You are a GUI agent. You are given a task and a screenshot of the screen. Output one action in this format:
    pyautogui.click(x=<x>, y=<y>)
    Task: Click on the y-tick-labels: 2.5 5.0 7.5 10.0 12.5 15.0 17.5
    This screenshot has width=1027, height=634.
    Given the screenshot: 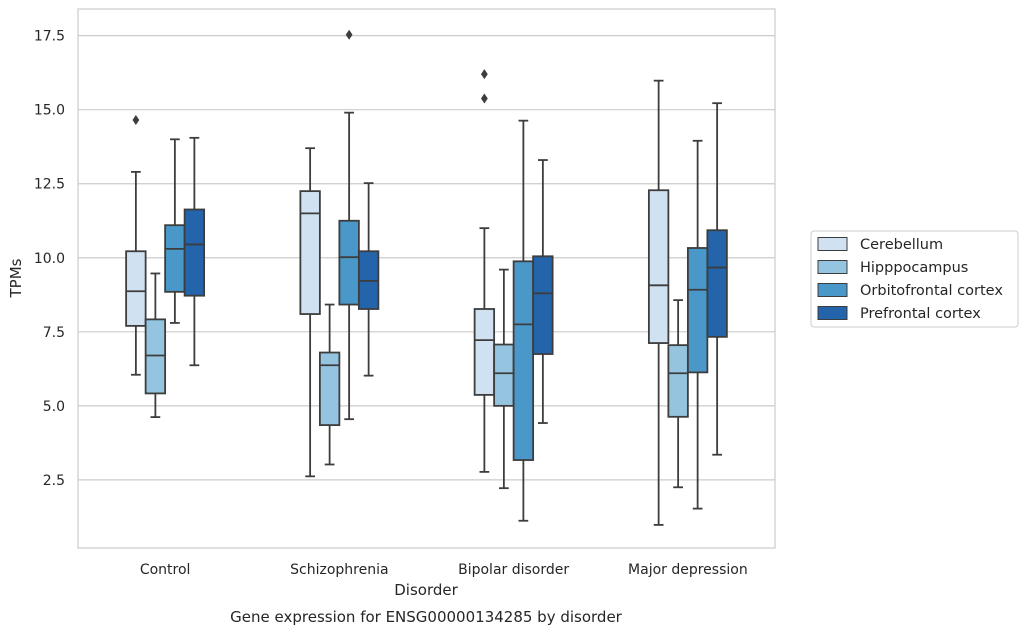 What is the action you would take?
    pyautogui.click(x=49, y=259)
    